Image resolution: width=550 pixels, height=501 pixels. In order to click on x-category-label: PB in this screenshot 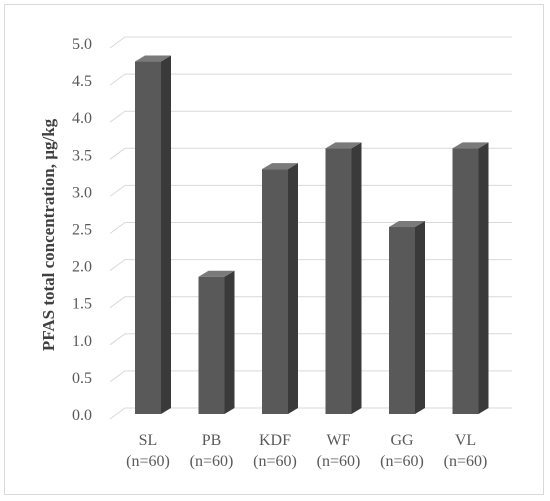, I will do `click(212, 440)`.